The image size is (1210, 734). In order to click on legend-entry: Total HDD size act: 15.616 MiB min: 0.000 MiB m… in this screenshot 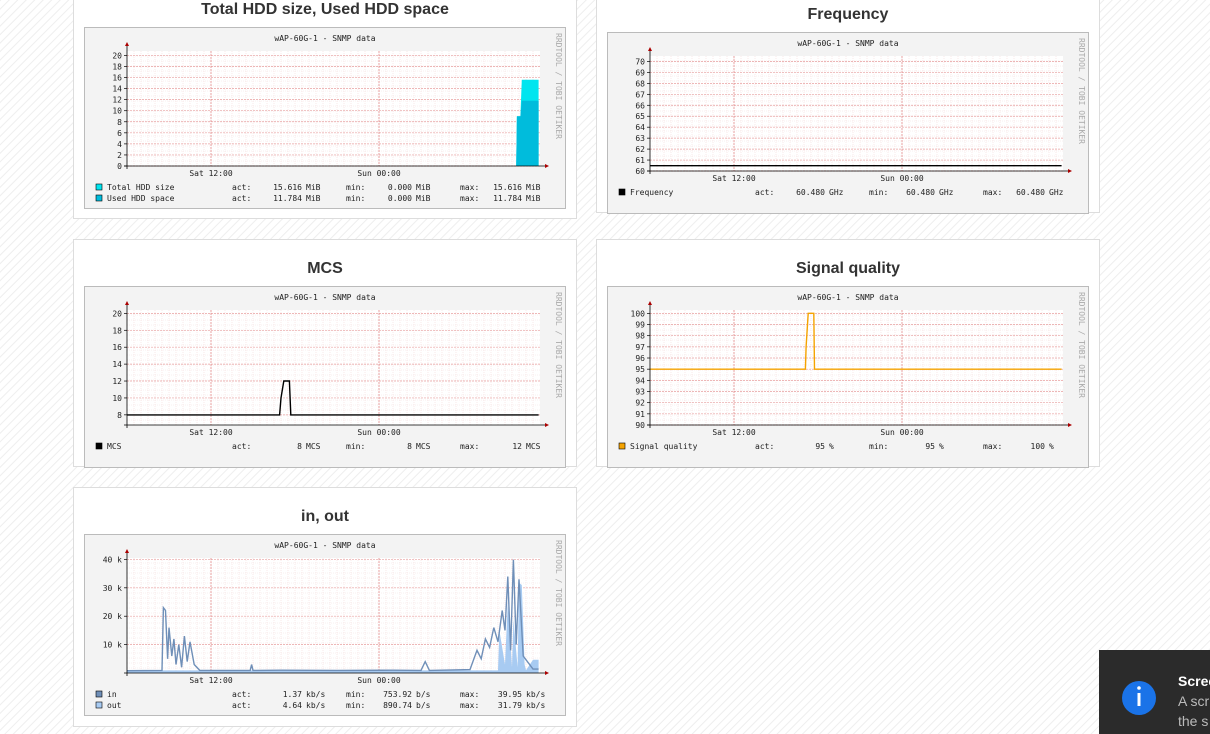, I will do `click(318, 187)`.